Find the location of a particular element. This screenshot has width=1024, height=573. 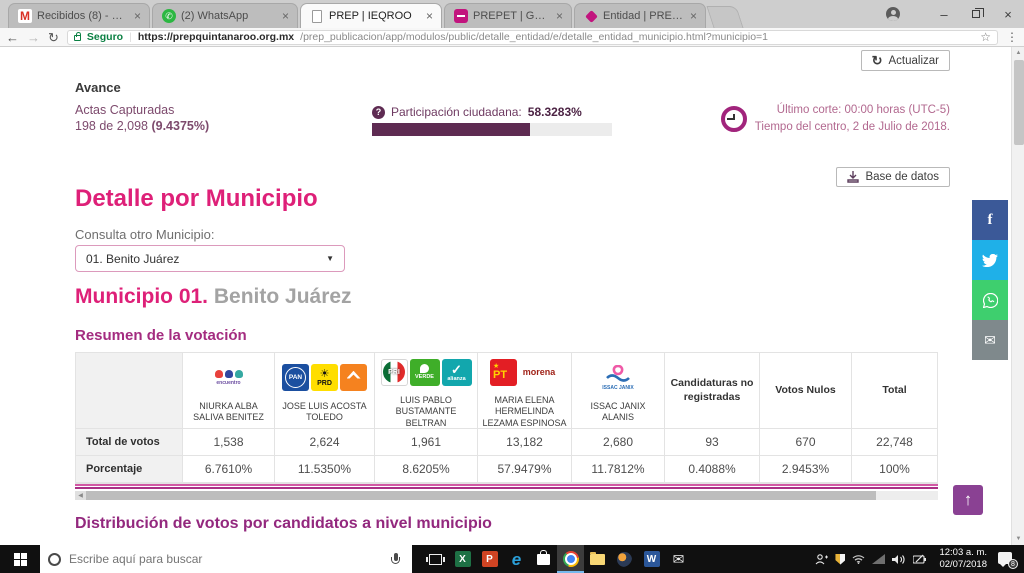

horizontal-scrollbar: ◀ is located at coordinates (506, 495).